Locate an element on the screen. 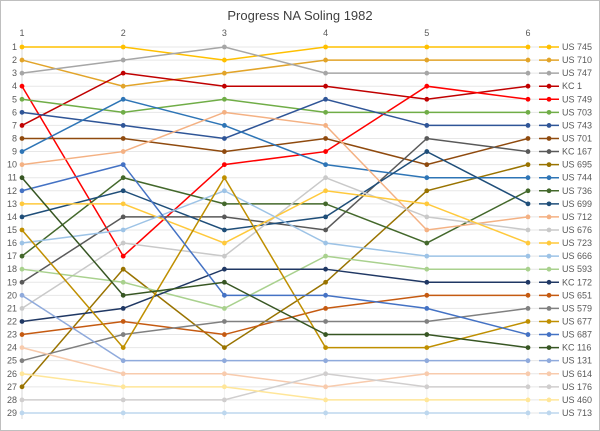 The height and width of the screenshot is (431, 600). y-tick-label: 12 is located at coordinates (12, 191).